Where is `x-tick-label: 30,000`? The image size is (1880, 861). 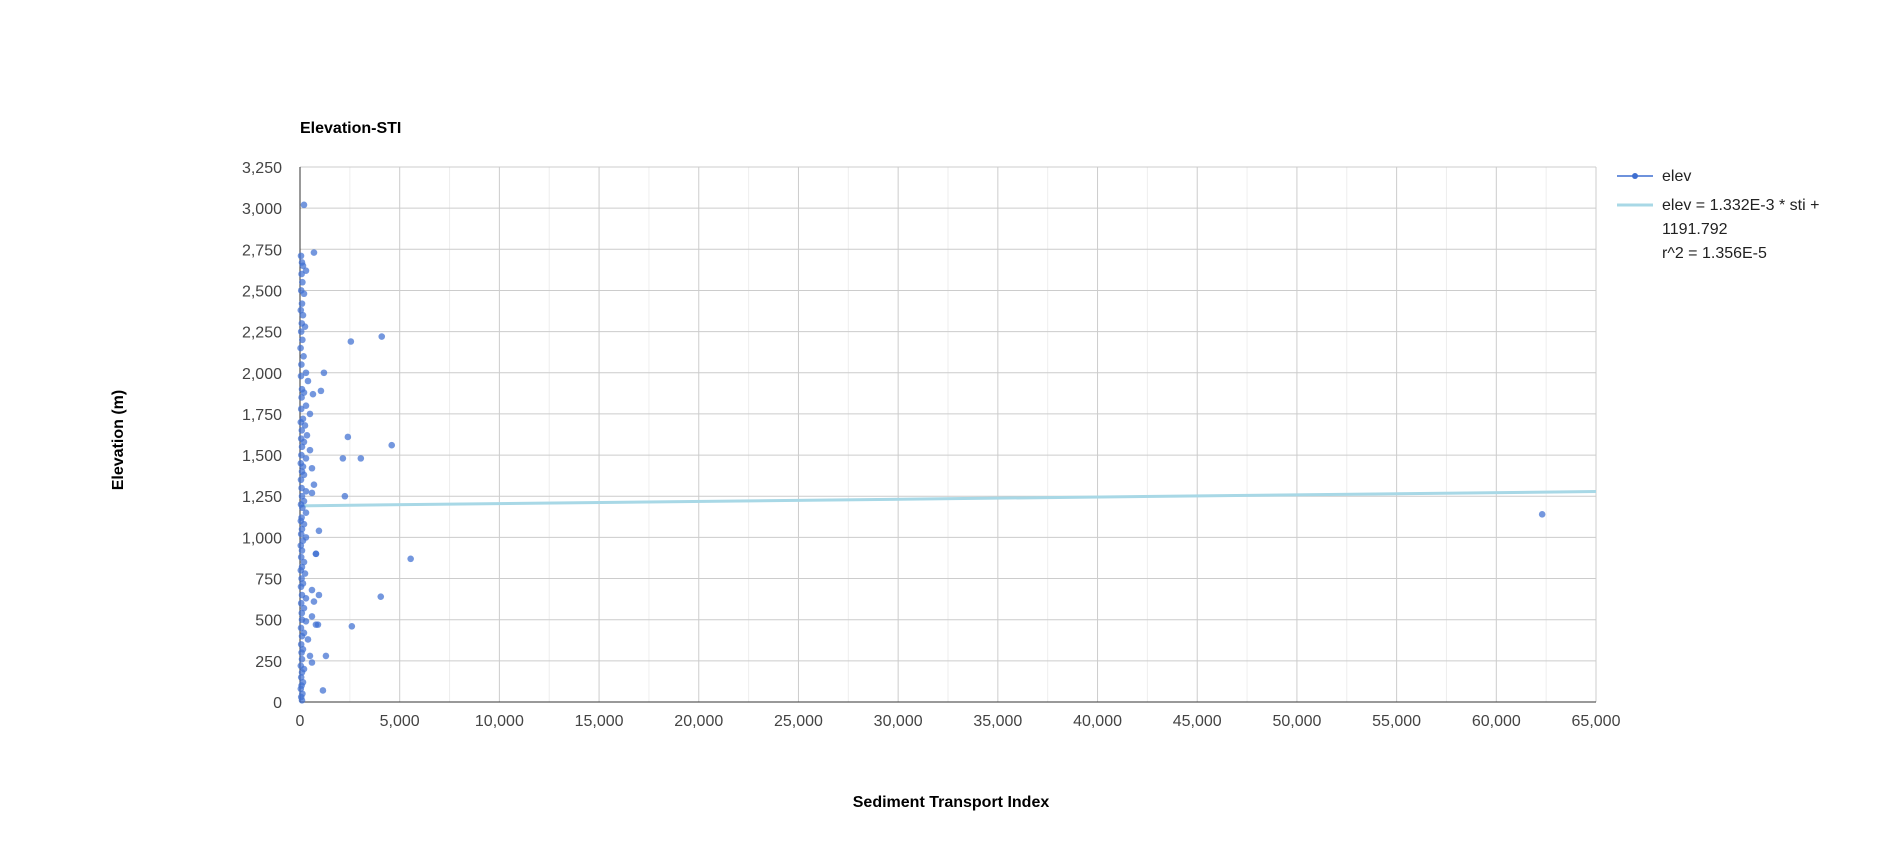
x-tick-label: 30,000 is located at coordinates (898, 721).